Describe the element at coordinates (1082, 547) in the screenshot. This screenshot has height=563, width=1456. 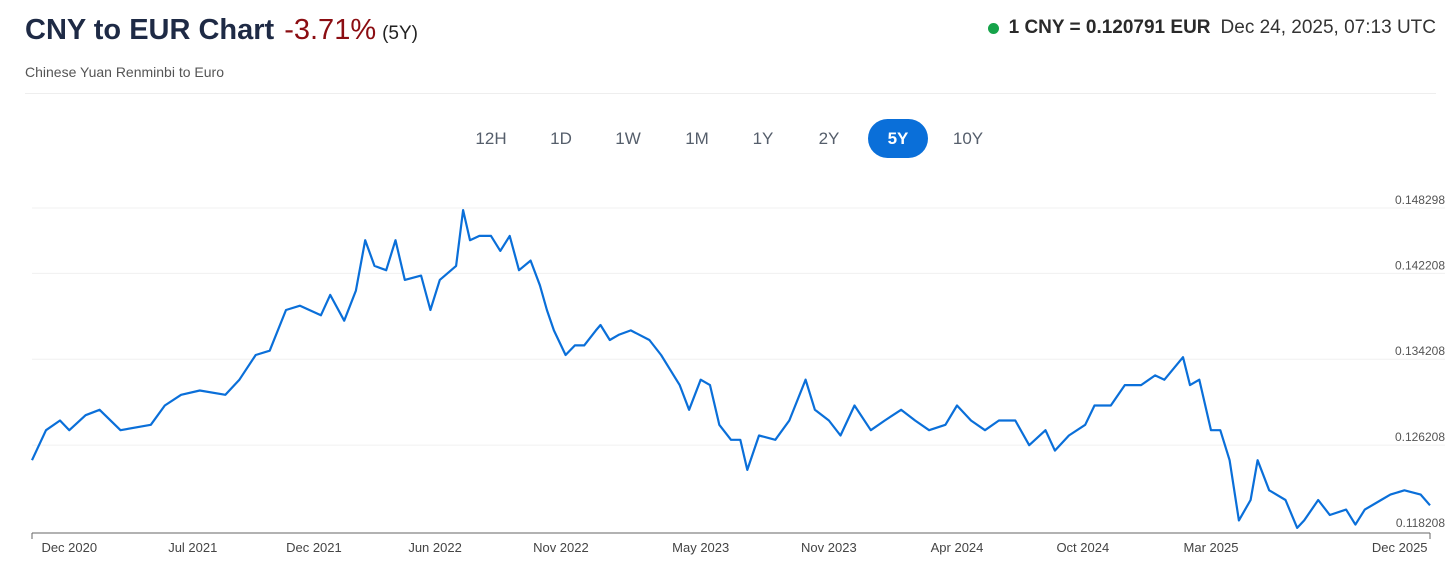
I see `x-tick-label: Oct 2024` at that location.